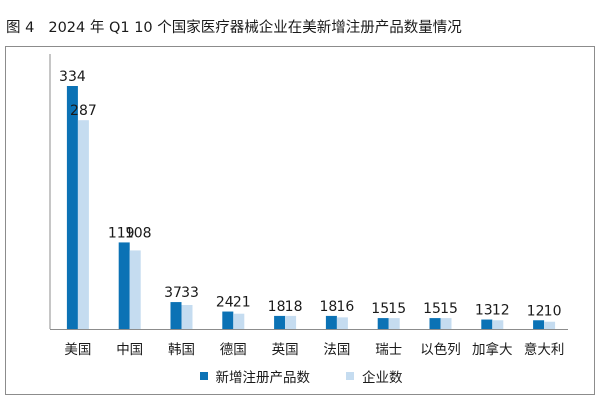  Describe the element at coordinates (176, 315) in the screenshot. I see `bar-新增注册产品数-韩国` at that location.